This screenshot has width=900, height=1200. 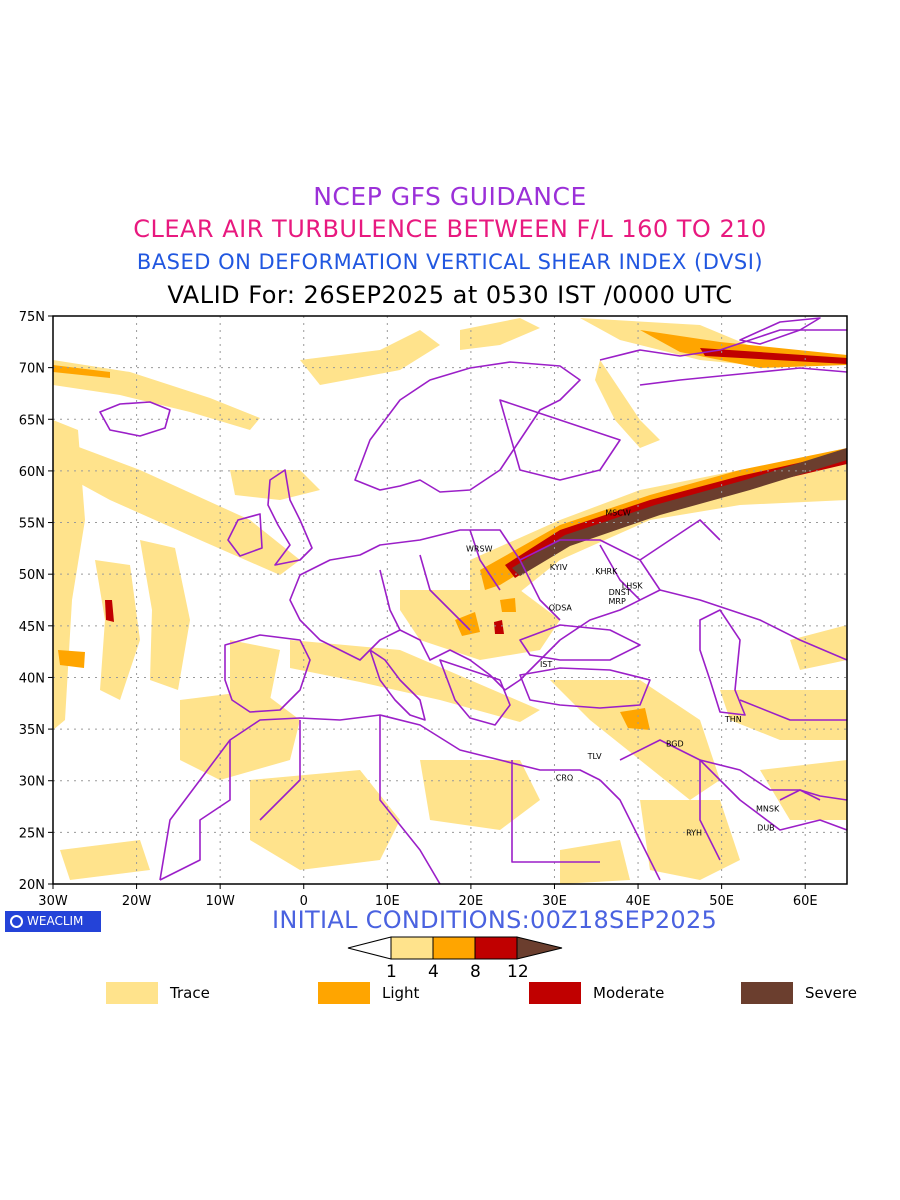 What do you see at coordinates (433, 972) in the screenshot?
I see `colorbar-label-4: 4` at bounding box center [433, 972].